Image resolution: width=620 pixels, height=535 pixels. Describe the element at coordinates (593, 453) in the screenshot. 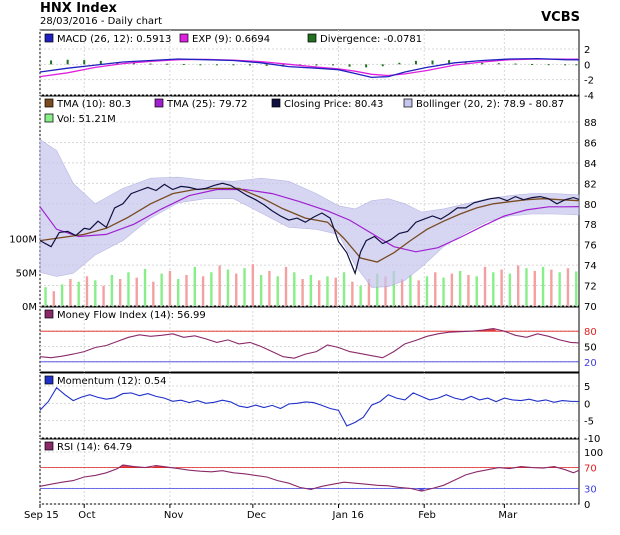

I see `rsi-axis-tick-0: 100` at that location.